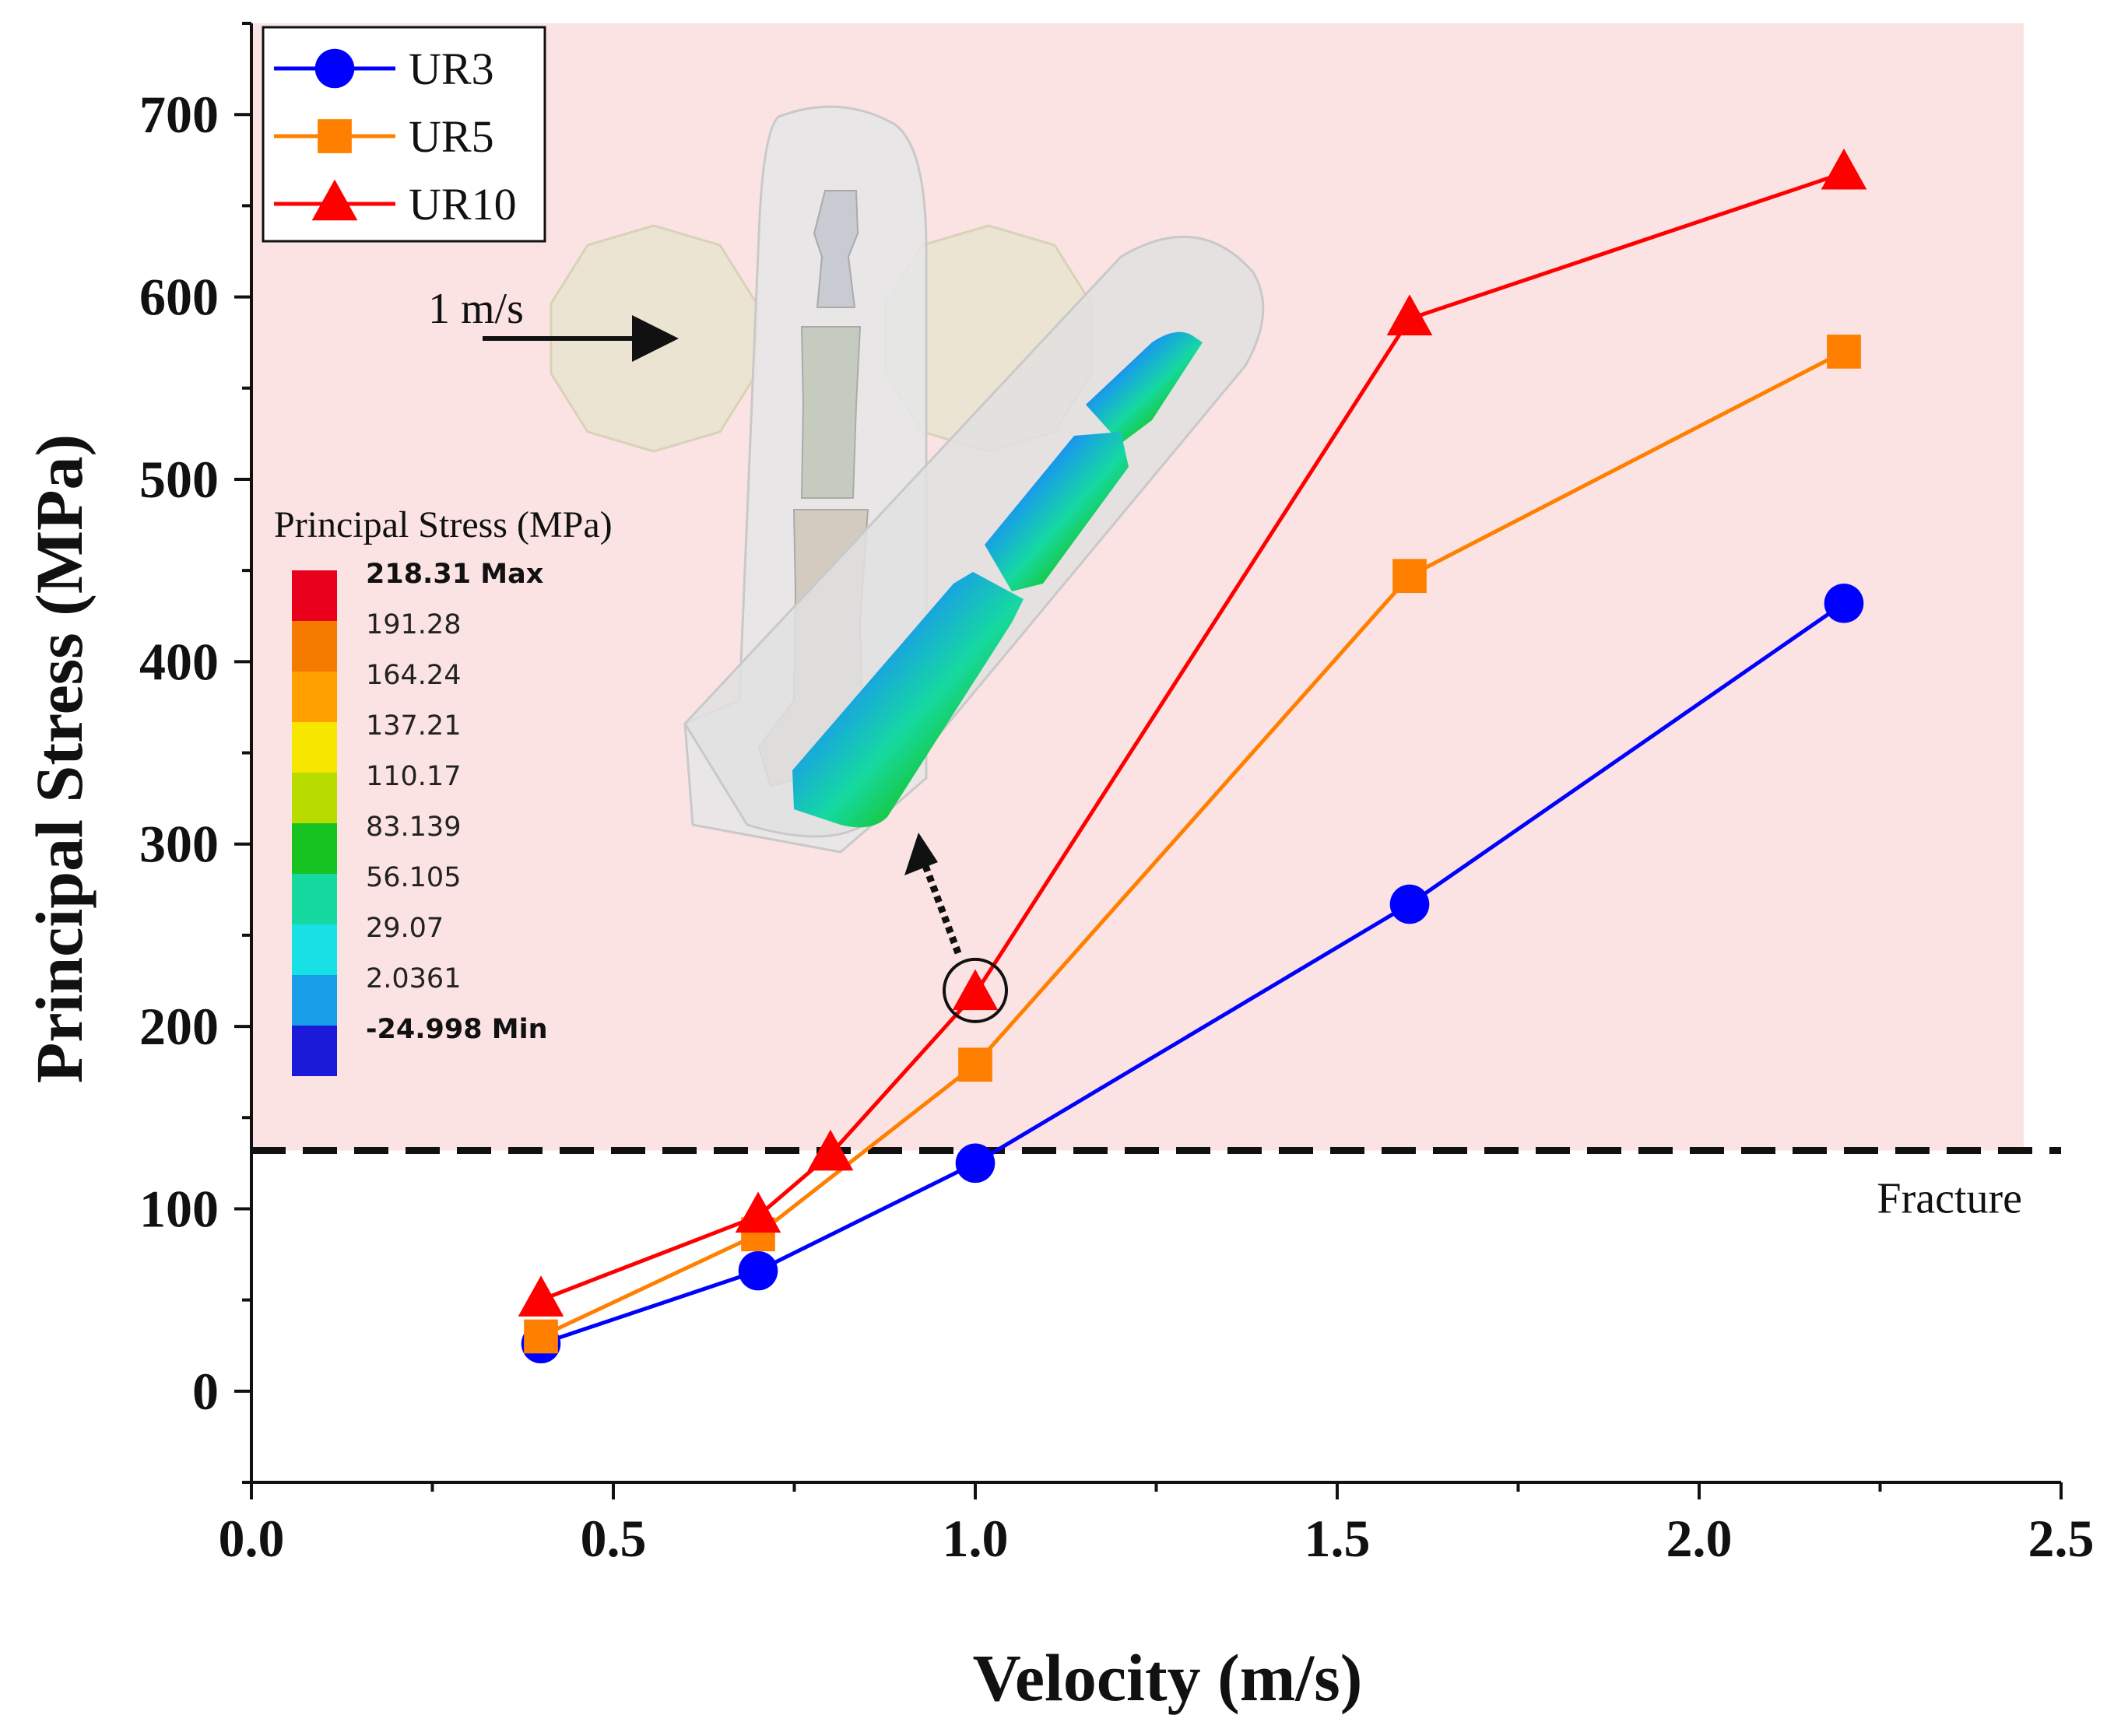 This screenshot has width=2114, height=1736. Describe the element at coordinates (413, 827) in the screenshot. I see `colorbar-label: 83.139` at that location.